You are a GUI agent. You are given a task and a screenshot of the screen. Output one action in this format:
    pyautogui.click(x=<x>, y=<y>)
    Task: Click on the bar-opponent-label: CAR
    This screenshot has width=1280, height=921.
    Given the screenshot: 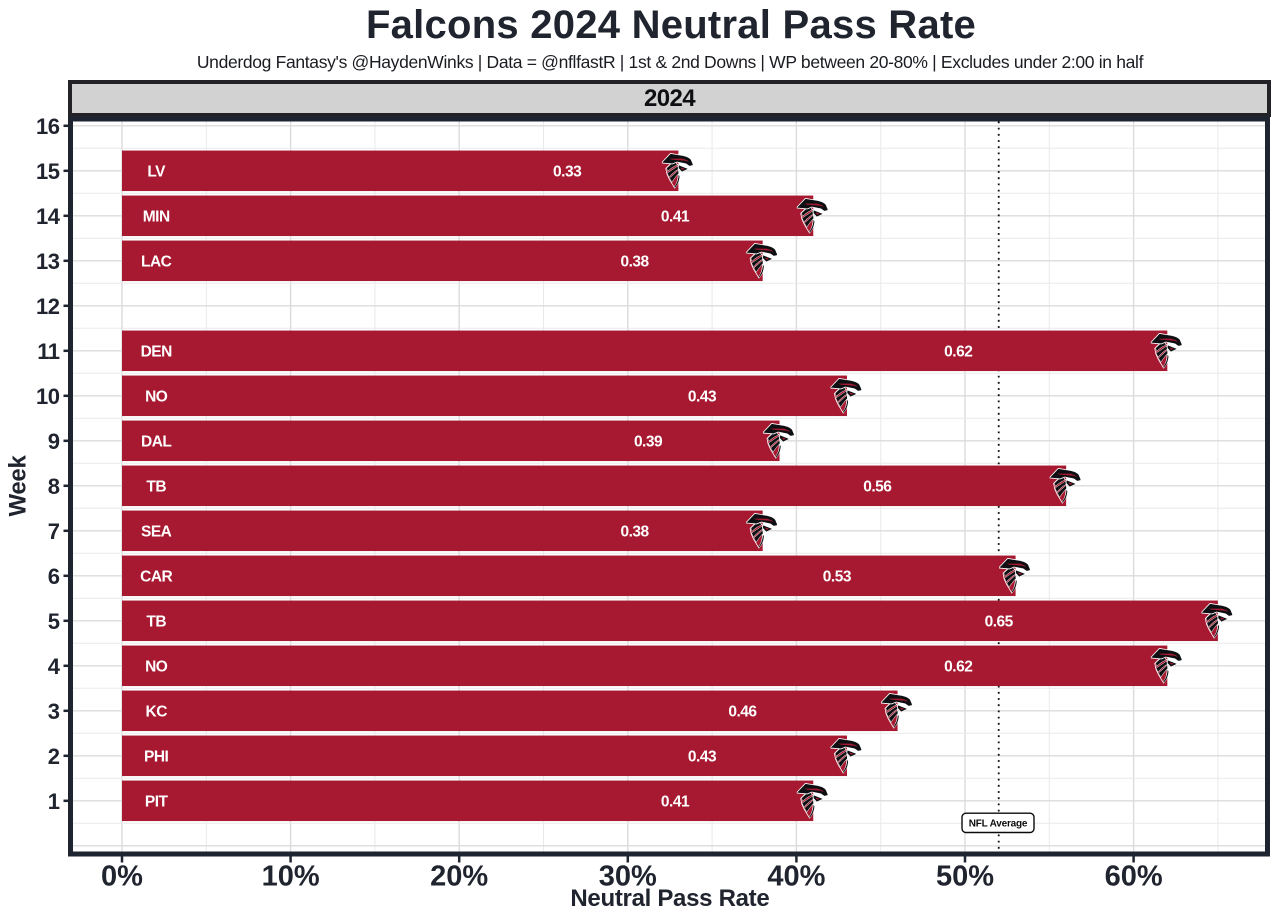 What is the action you would take?
    pyautogui.click(x=156, y=576)
    